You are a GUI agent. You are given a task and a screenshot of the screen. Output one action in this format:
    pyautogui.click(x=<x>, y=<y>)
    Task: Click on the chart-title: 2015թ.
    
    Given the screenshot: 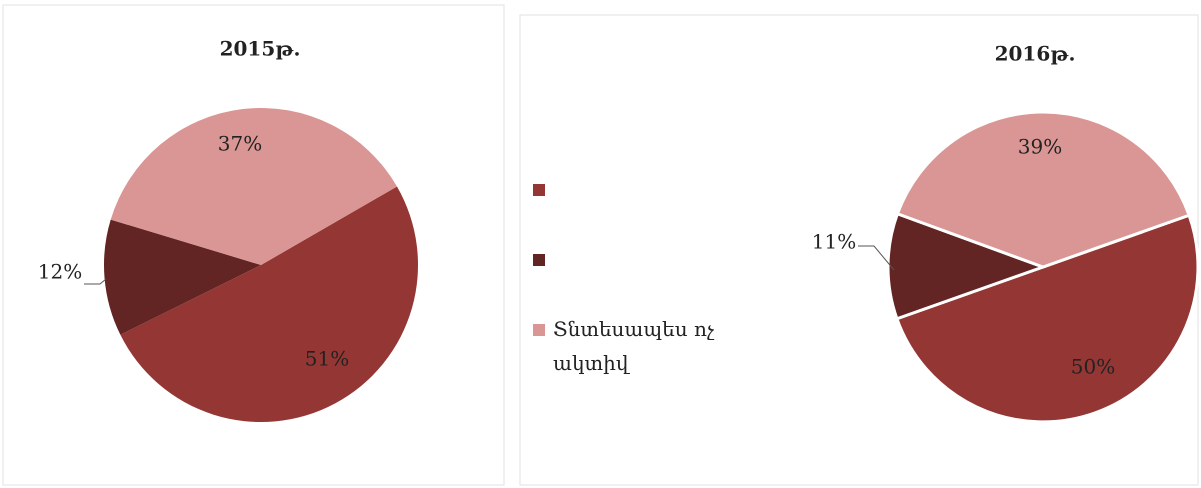 What is the action you would take?
    pyautogui.click(x=260, y=49)
    